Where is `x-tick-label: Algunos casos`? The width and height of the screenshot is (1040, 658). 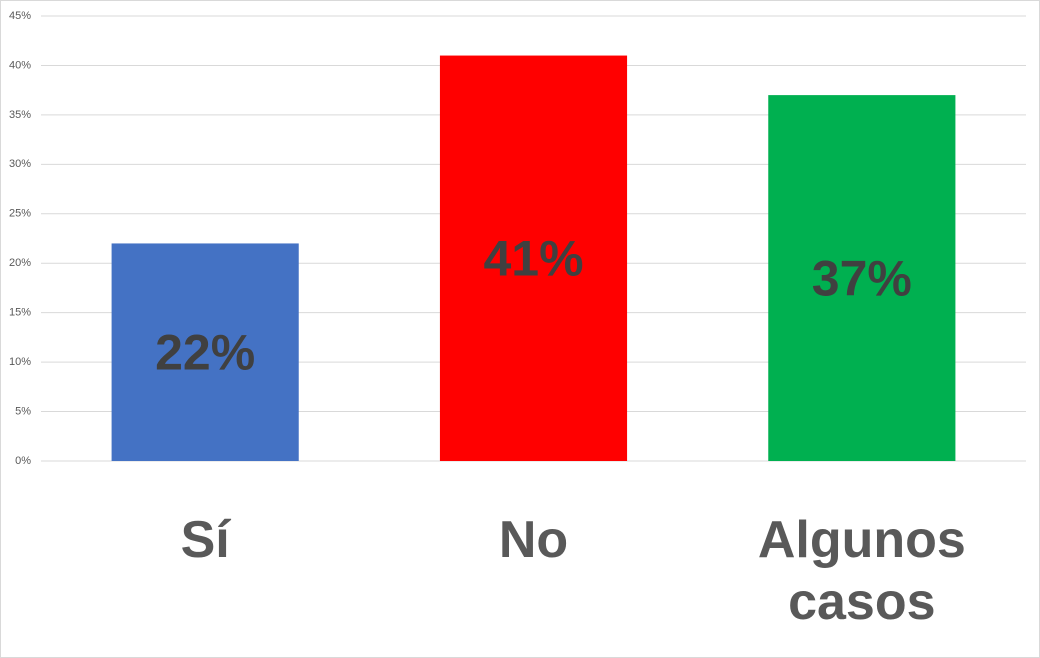 x-tick-label: Algunos casos is located at coordinates (861, 571).